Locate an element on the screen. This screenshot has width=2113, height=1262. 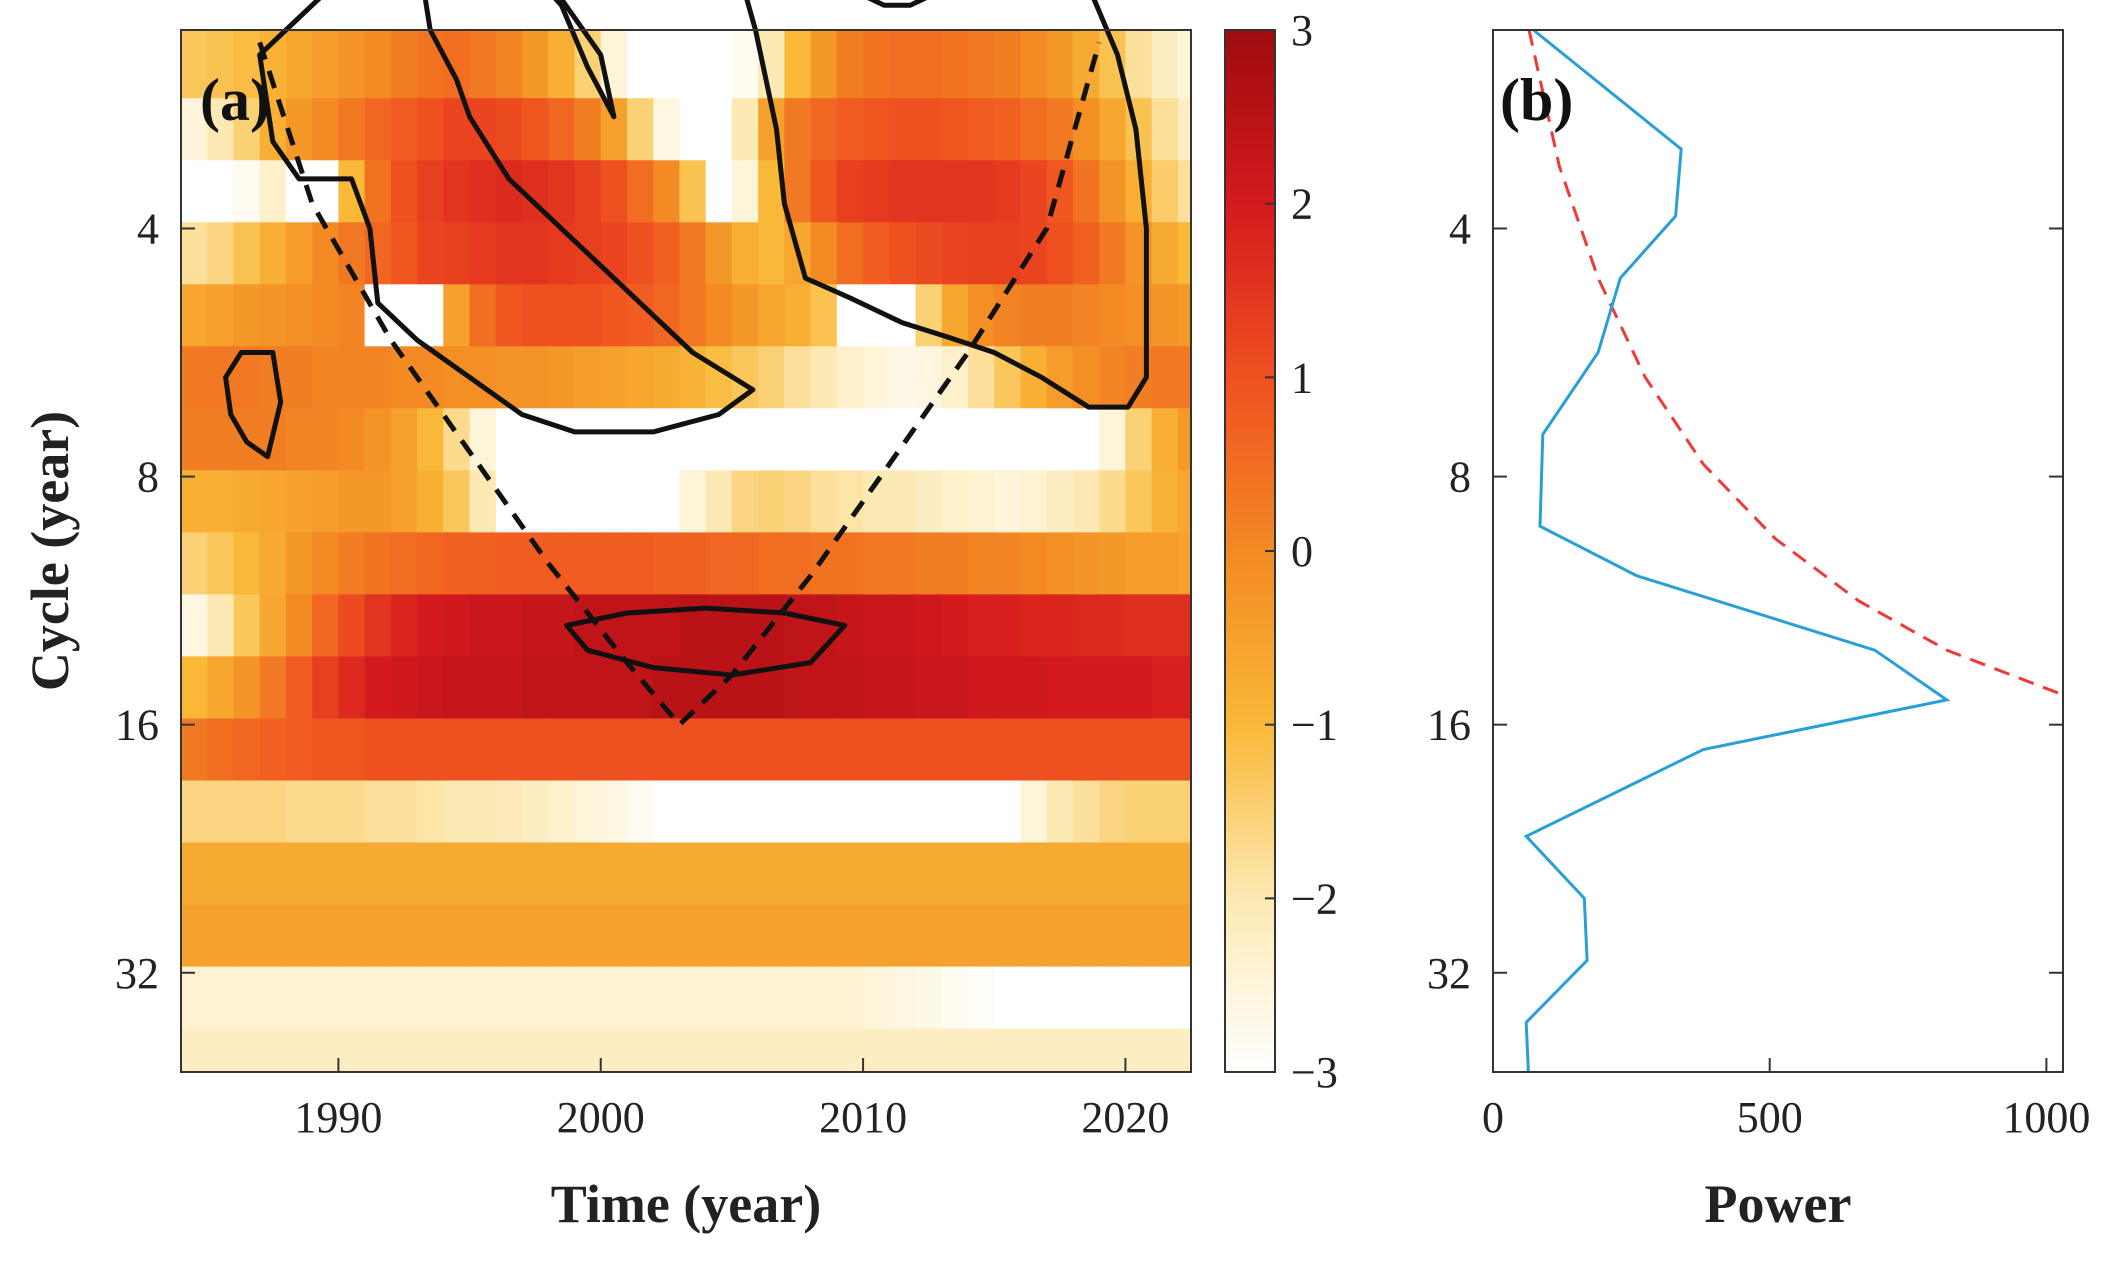
colorbar-tick-label: 3 is located at coordinates (1302, 30).